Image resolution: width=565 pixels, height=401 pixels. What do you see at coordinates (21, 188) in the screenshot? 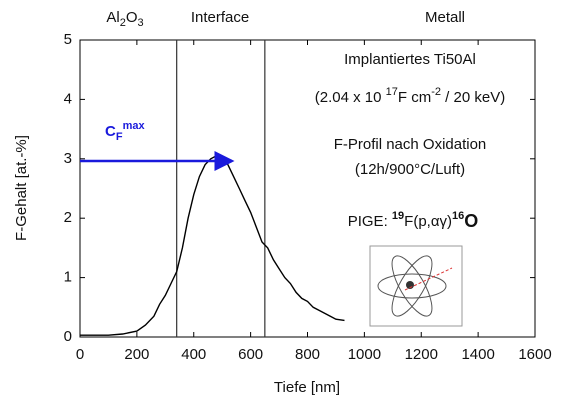
I see `y-axis-label: F-Gehalt [at.-%]` at bounding box center [21, 188].